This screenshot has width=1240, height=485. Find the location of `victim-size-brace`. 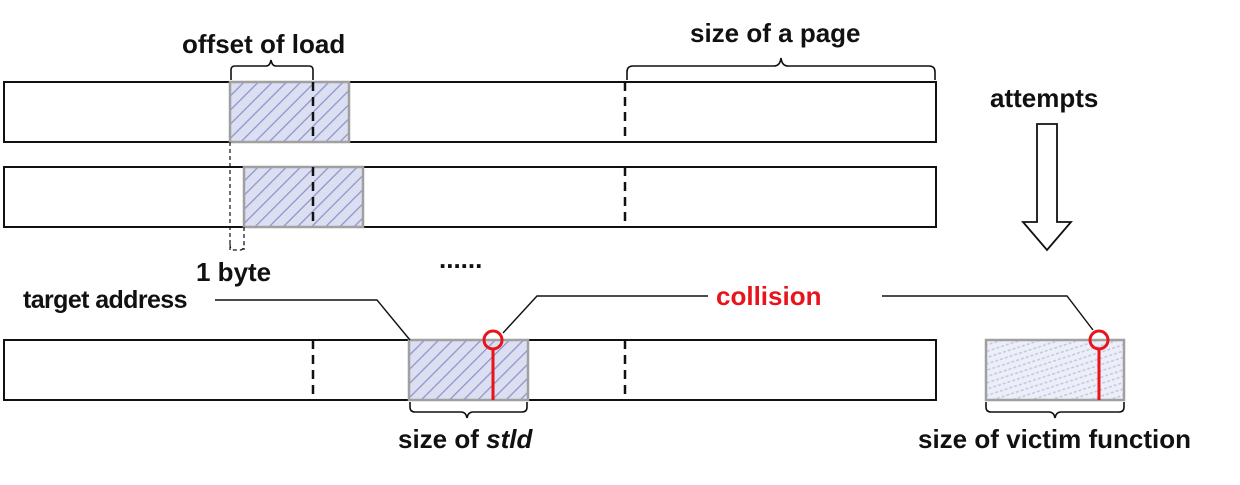

victim-size-brace is located at coordinates (1055, 410).